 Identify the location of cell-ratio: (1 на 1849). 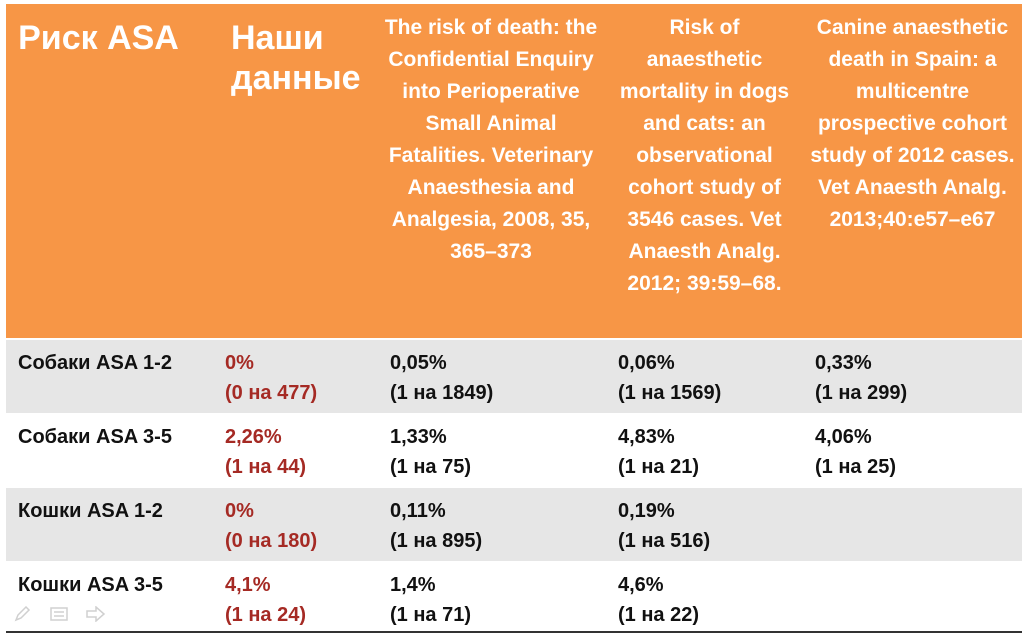
(442, 393).